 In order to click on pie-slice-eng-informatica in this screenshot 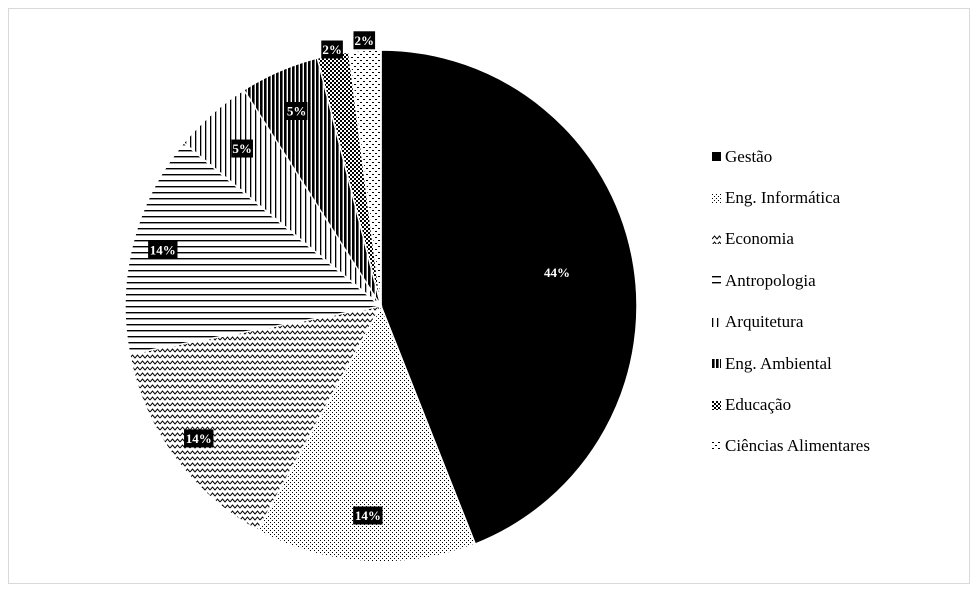, I will do `click(366, 433)`.